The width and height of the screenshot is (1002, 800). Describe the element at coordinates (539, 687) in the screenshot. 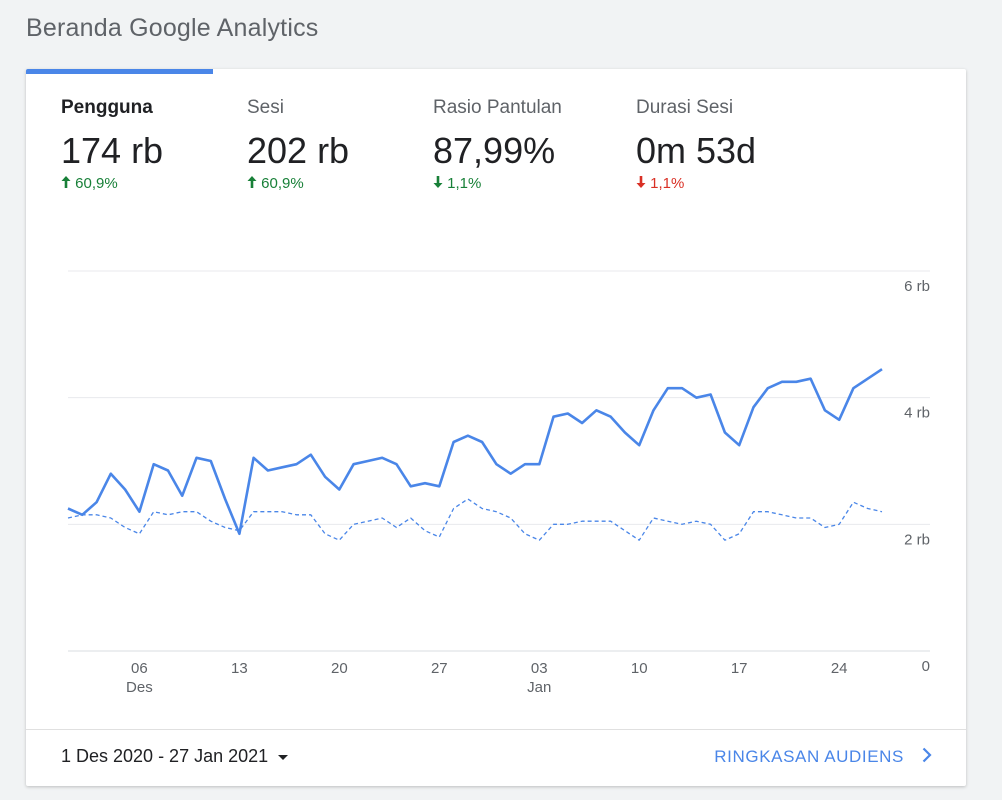

I see `x-tick-sublabel: Jan` at that location.